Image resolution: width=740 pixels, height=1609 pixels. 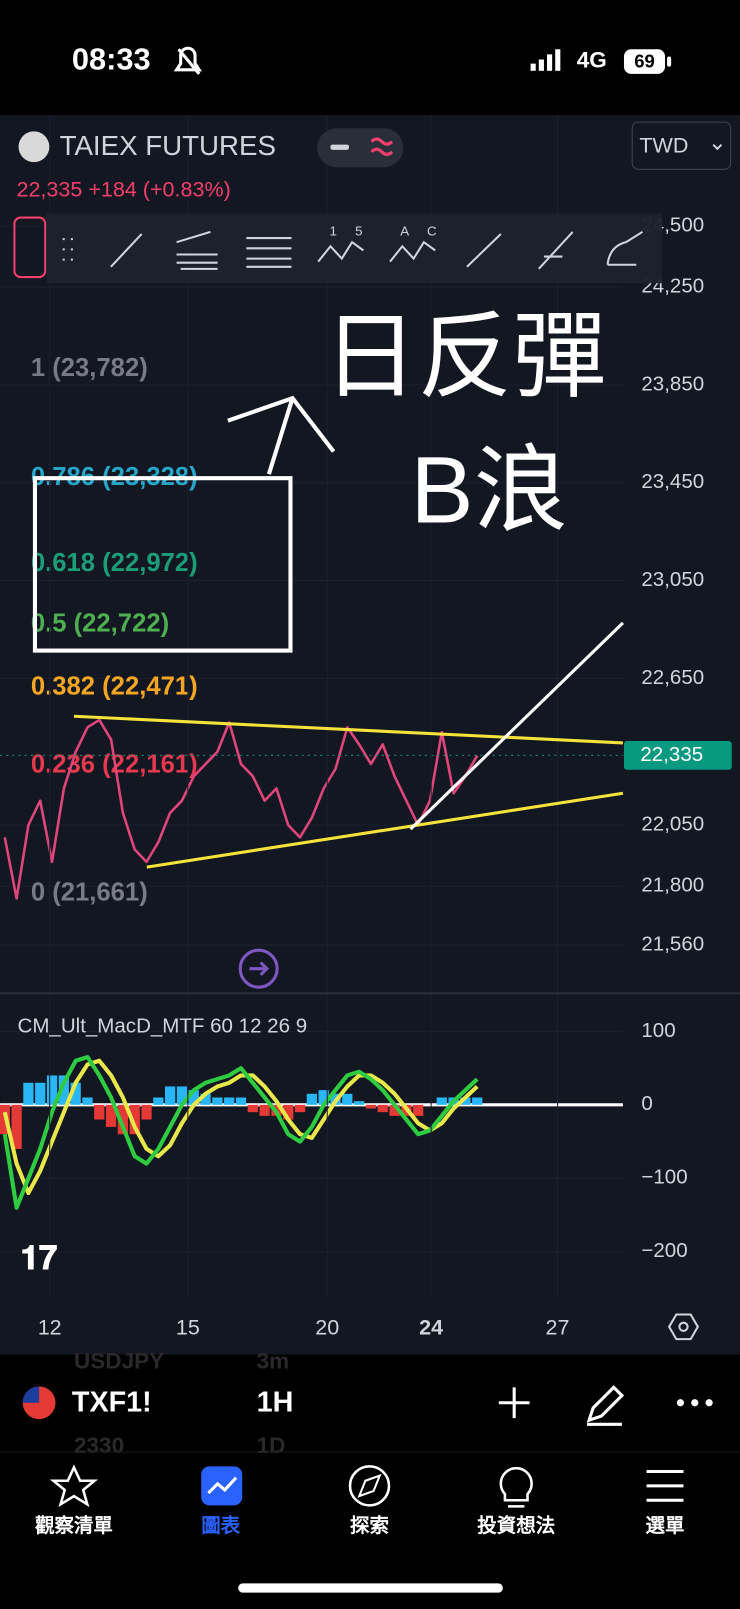 I want to click on symbol-logo, so click(x=34, y=147).